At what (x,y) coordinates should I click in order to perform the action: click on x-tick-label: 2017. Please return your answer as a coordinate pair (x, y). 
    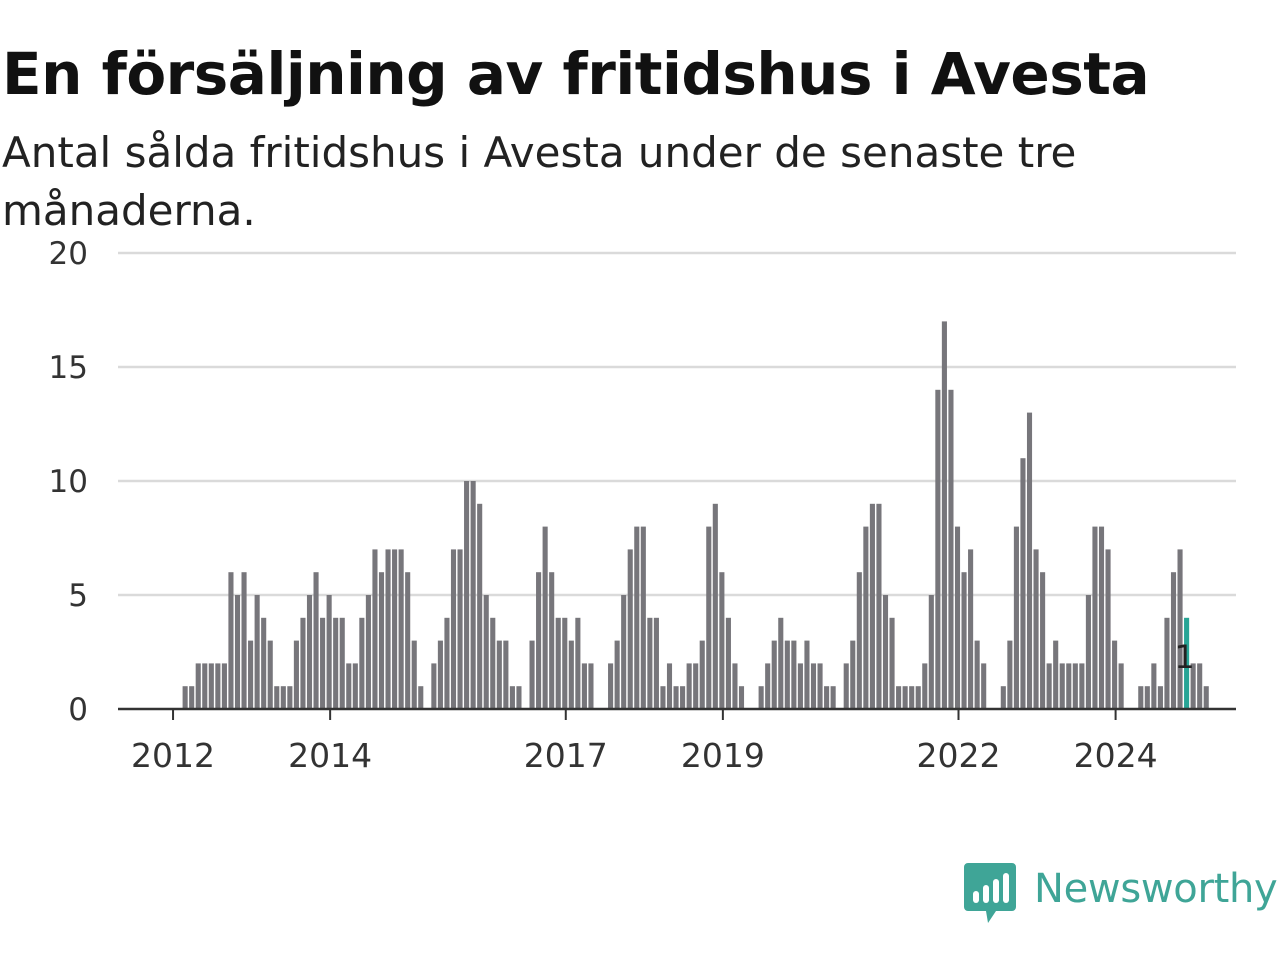
    Looking at the image, I should click on (566, 755).